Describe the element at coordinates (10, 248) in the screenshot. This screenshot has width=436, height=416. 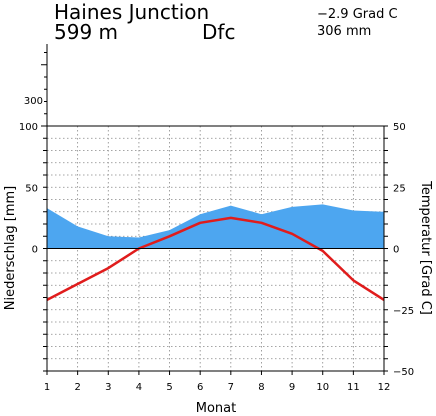
I see `left-axis-title: Niederschlag [mm]` at that location.